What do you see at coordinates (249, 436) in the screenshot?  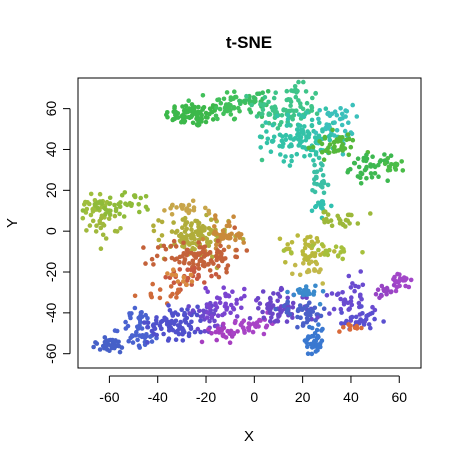 I see `x-axis-label: X` at bounding box center [249, 436].